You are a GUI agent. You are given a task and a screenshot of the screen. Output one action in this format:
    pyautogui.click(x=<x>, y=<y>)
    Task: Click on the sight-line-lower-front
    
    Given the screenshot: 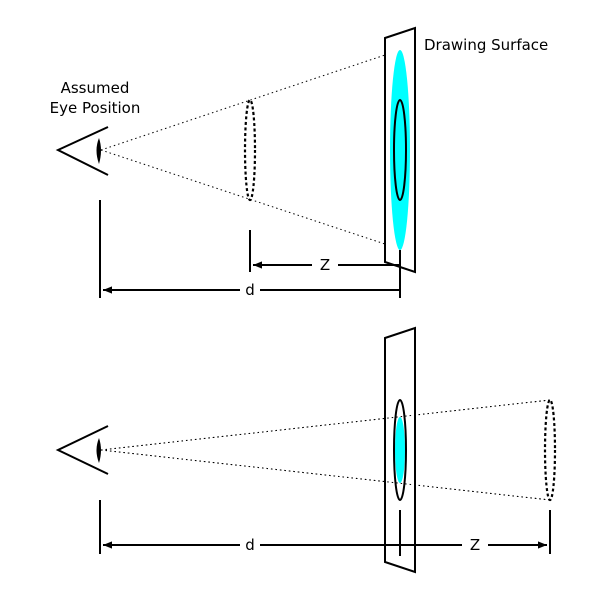 What is the action you would take?
    pyautogui.click(x=325, y=475)
    